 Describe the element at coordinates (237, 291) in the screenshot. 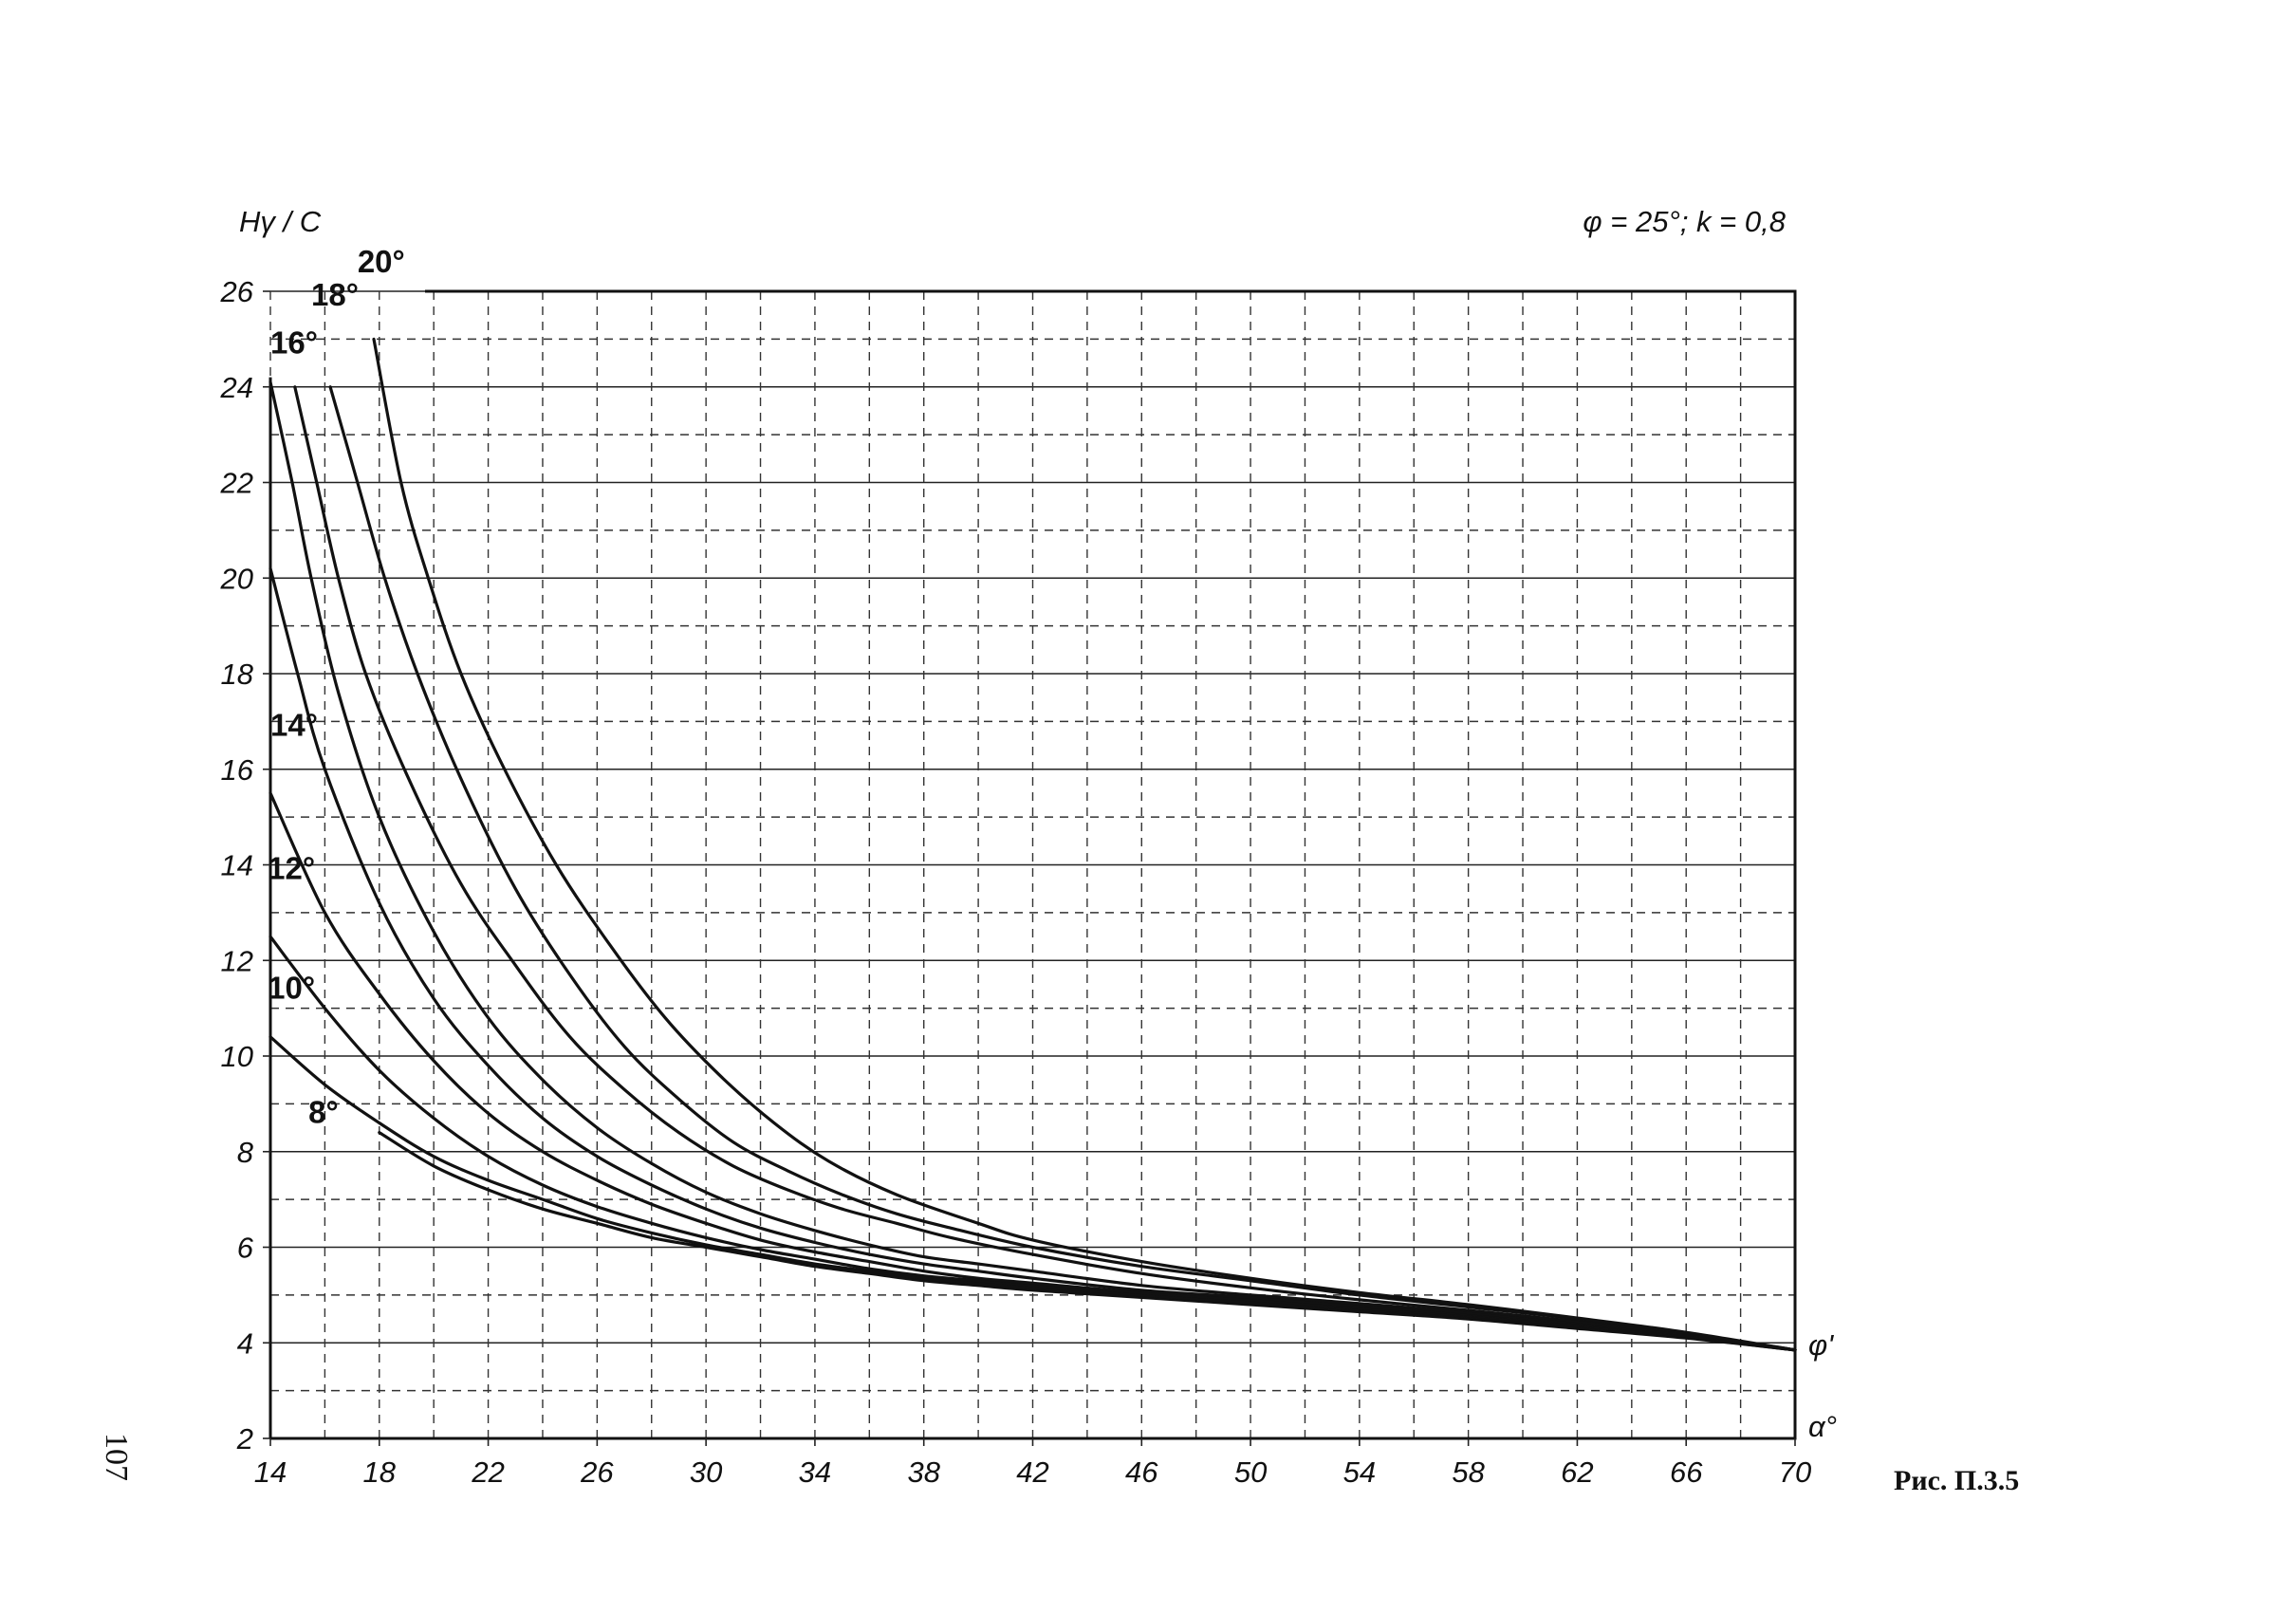

I see `y-tick-label: 26` at that location.